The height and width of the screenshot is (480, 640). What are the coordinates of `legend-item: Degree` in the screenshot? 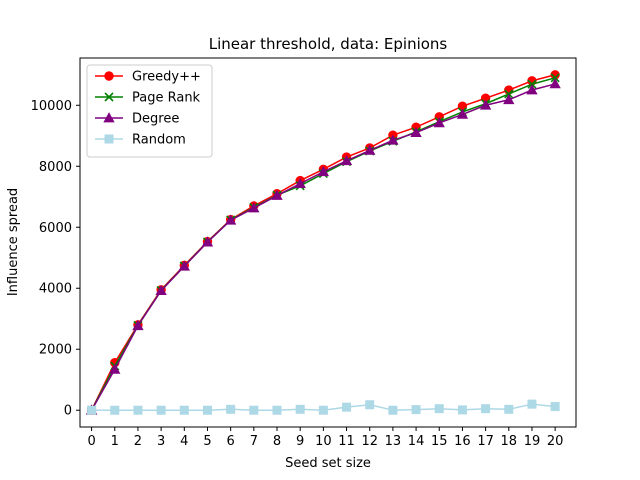 It's located at (137, 119).